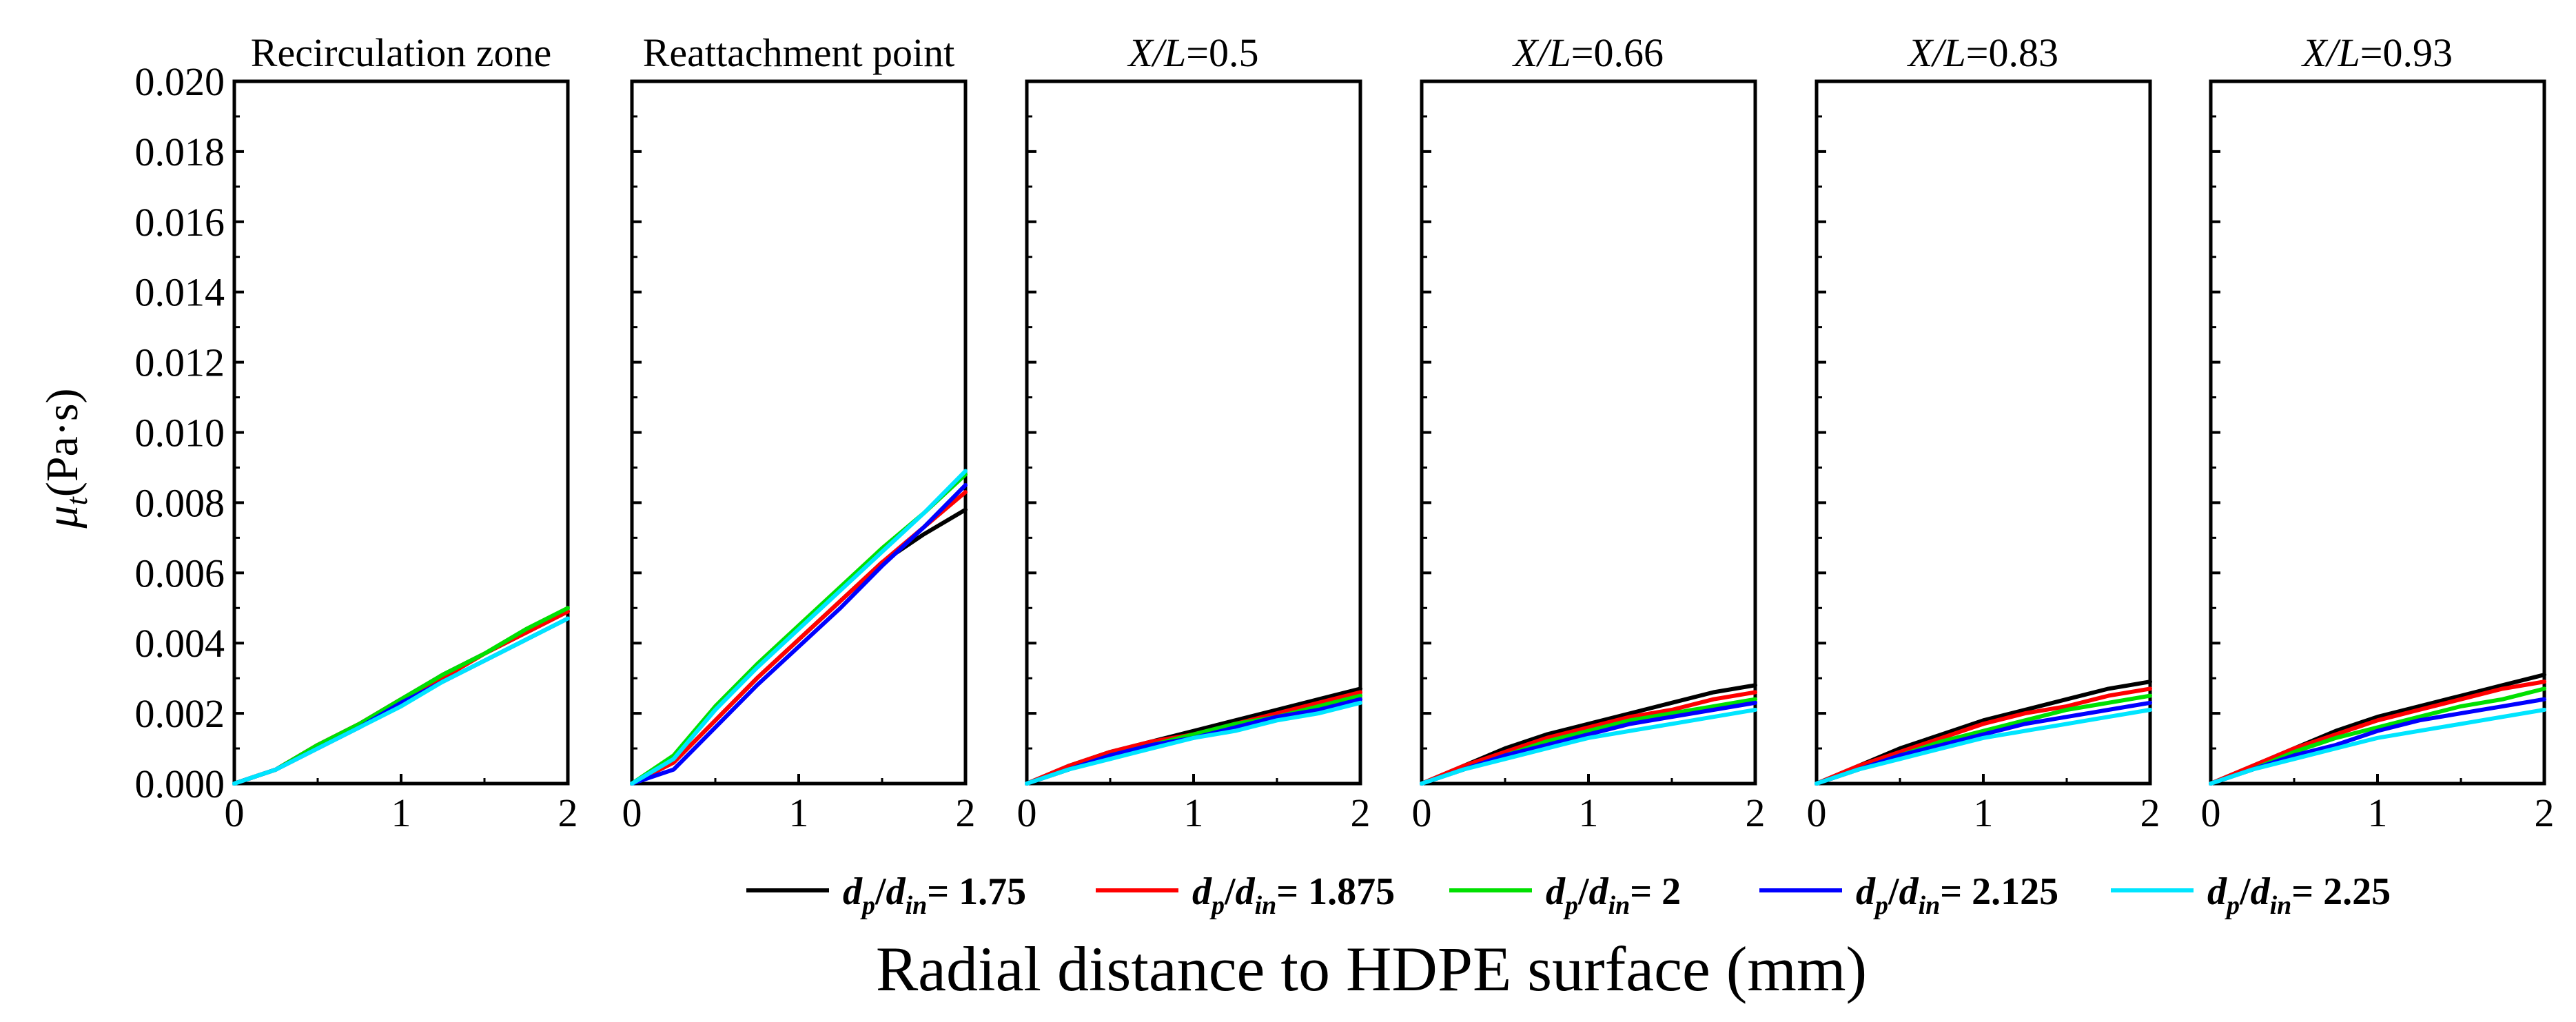 The width and height of the screenshot is (2576, 1022). What do you see at coordinates (401, 52) in the screenshot?
I see `panel-title: Recirculation zone` at bounding box center [401, 52].